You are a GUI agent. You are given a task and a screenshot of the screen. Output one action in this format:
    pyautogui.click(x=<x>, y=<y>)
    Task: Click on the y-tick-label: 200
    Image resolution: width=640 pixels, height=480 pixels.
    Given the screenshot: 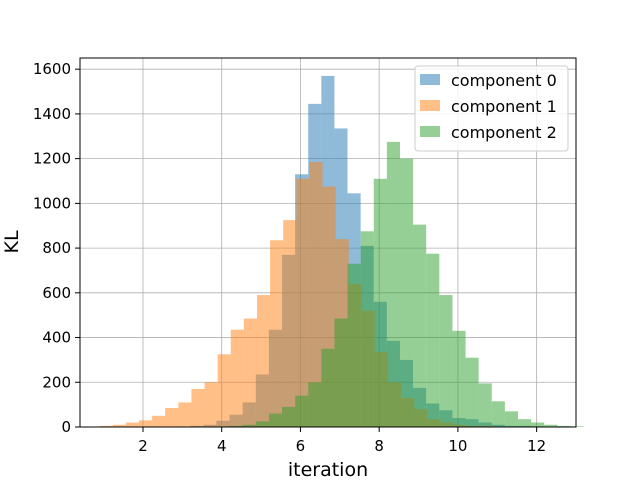 What is the action you would take?
    pyautogui.click(x=56, y=382)
    